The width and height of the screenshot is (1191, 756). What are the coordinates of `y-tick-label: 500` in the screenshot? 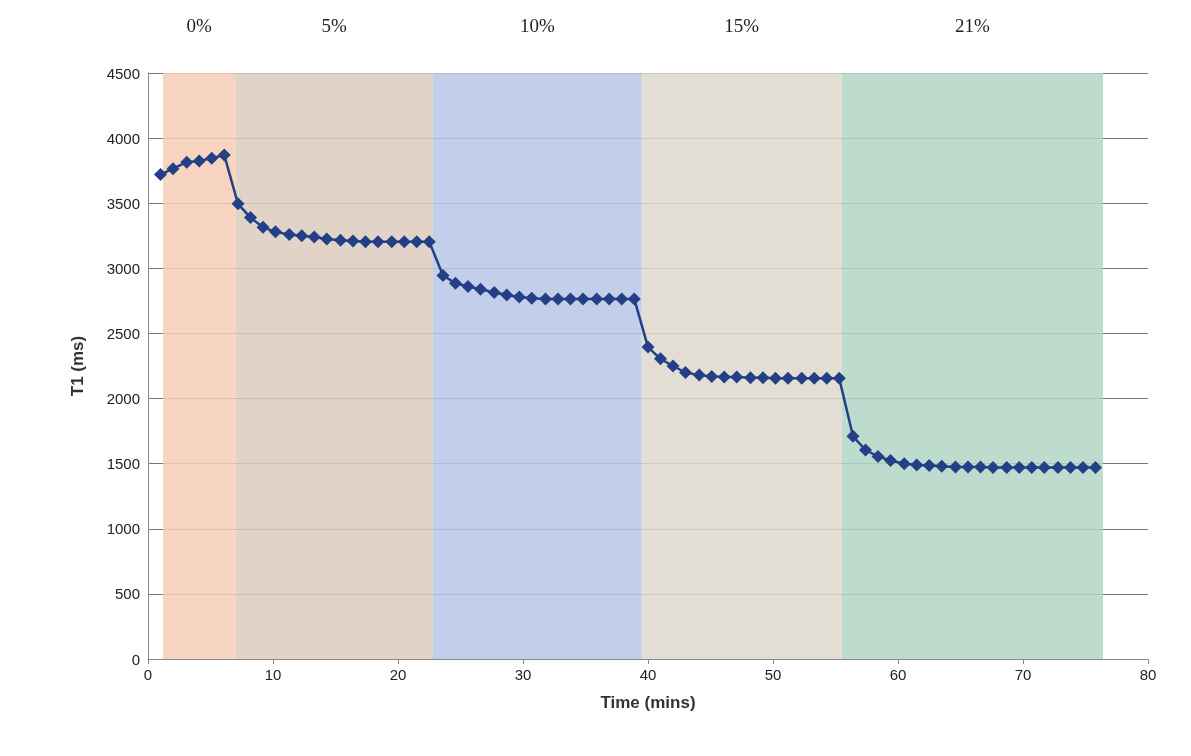 It's located at (127, 594).